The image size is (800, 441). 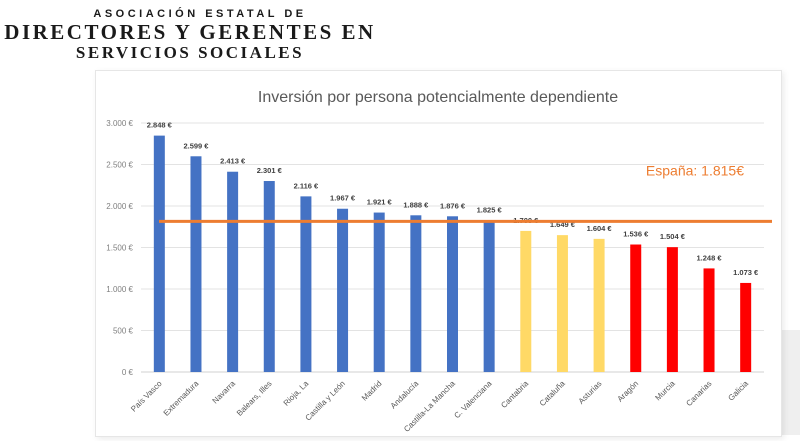 What do you see at coordinates (380, 202) in the screenshot?
I see `data-label: 1.921 €` at bounding box center [380, 202].